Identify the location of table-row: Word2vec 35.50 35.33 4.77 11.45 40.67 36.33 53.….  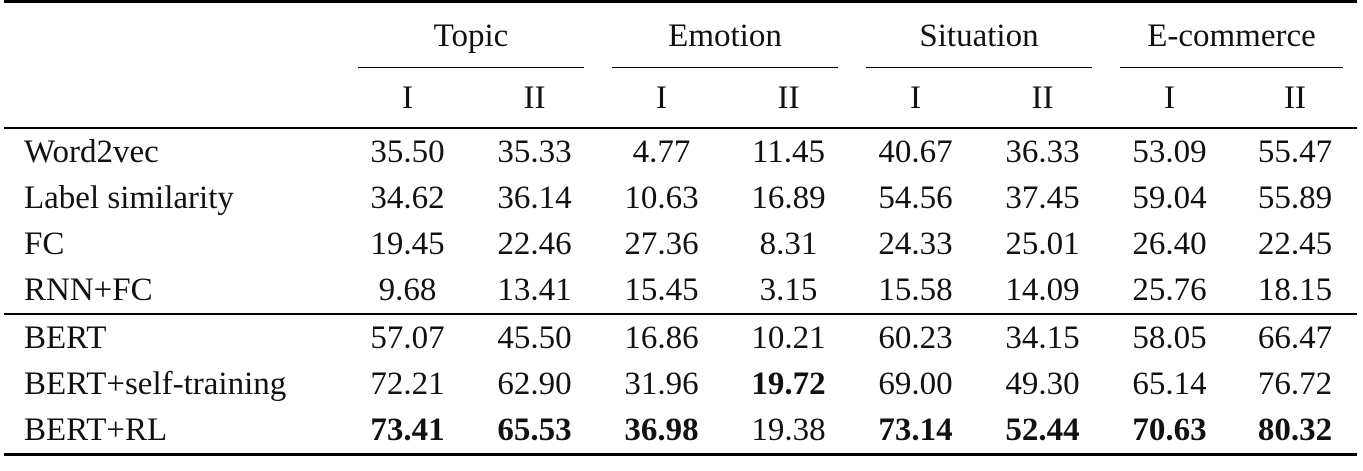
(680, 151).